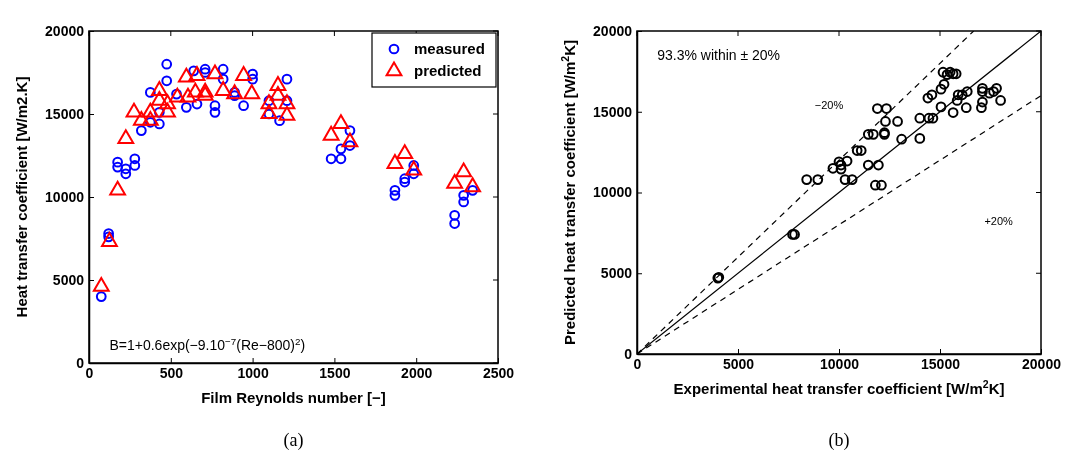 This screenshot has width=1070, height=452. What do you see at coordinates (498, 372) in the screenshot?
I see `x-tick-label: 2500` at bounding box center [498, 372].